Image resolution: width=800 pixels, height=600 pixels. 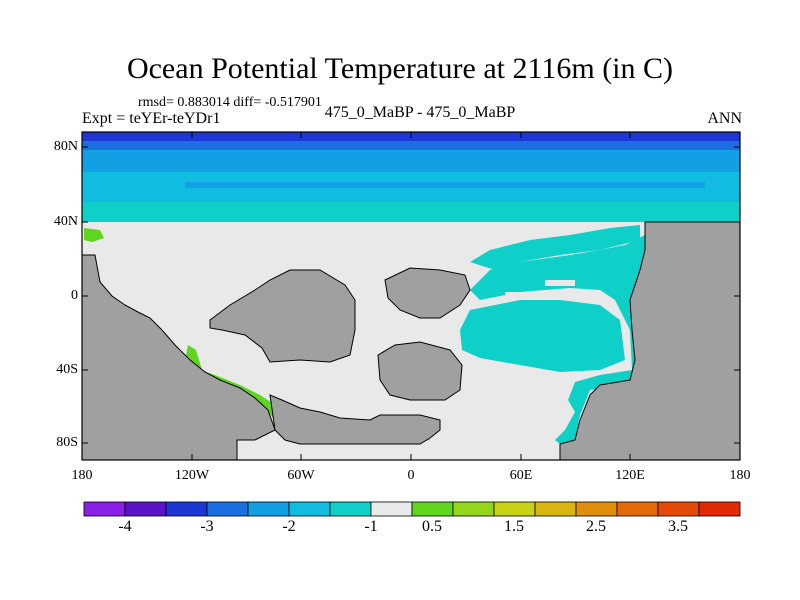 What do you see at coordinates (371, 526) in the screenshot?
I see `colorbar-label: -1` at bounding box center [371, 526].